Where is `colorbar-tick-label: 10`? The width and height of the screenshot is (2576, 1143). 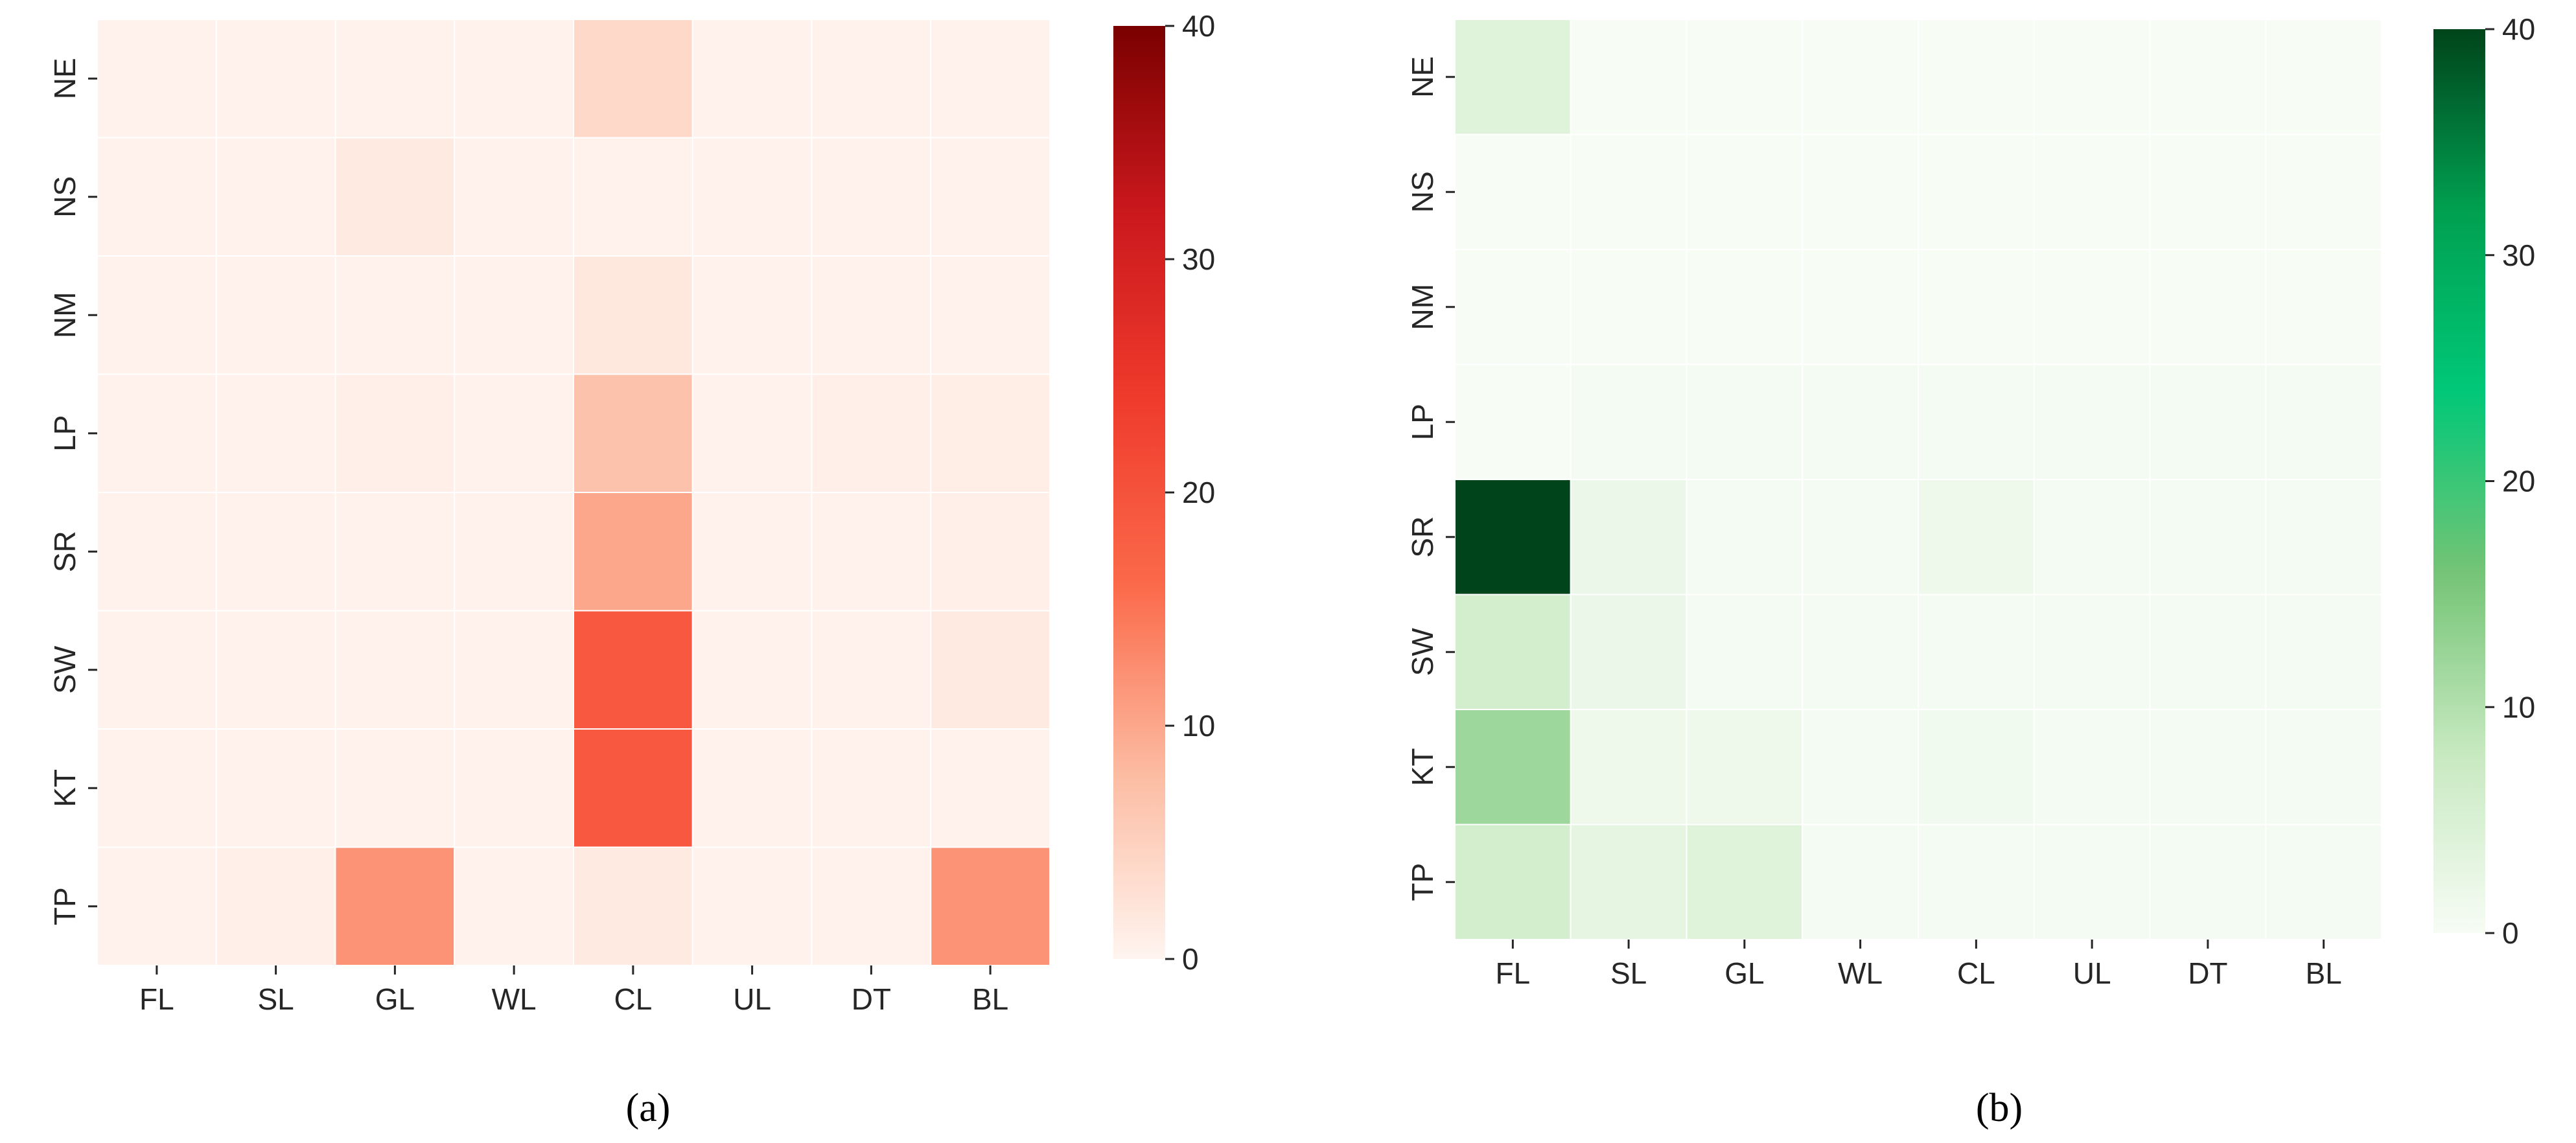
colorbar-tick-label: 10 is located at coordinates (2518, 707).